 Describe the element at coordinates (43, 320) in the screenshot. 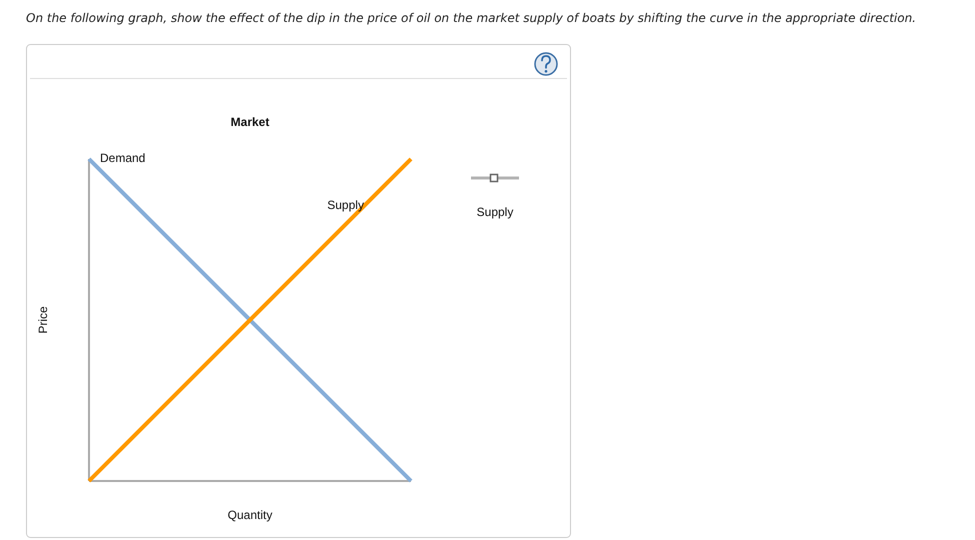

I see `y-axis-title: Price` at that location.